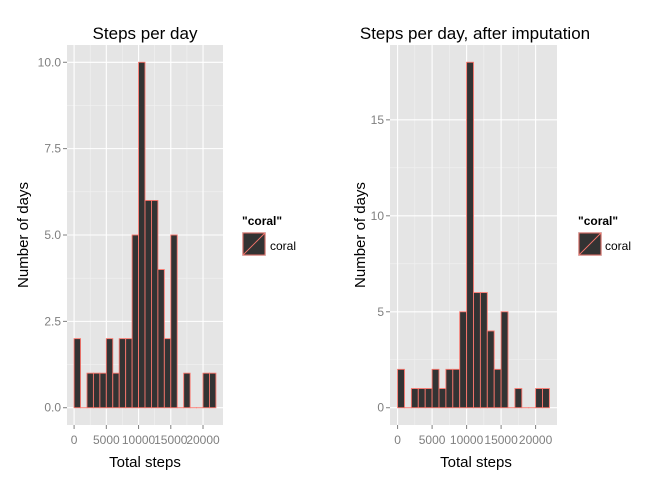  What do you see at coordinates (52, 408) in the screenshot?
I see `y-tick-label: 0.0` at bounding box center [52, 408].